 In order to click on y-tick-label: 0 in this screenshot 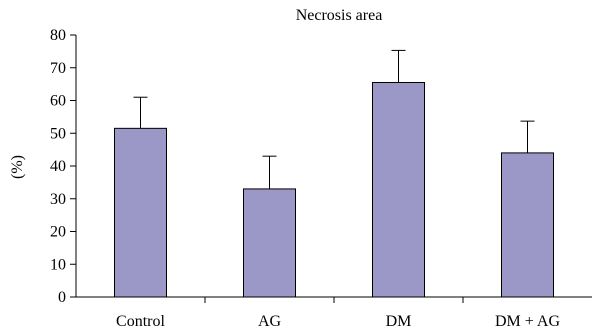, I will do `click(62, 297)`.